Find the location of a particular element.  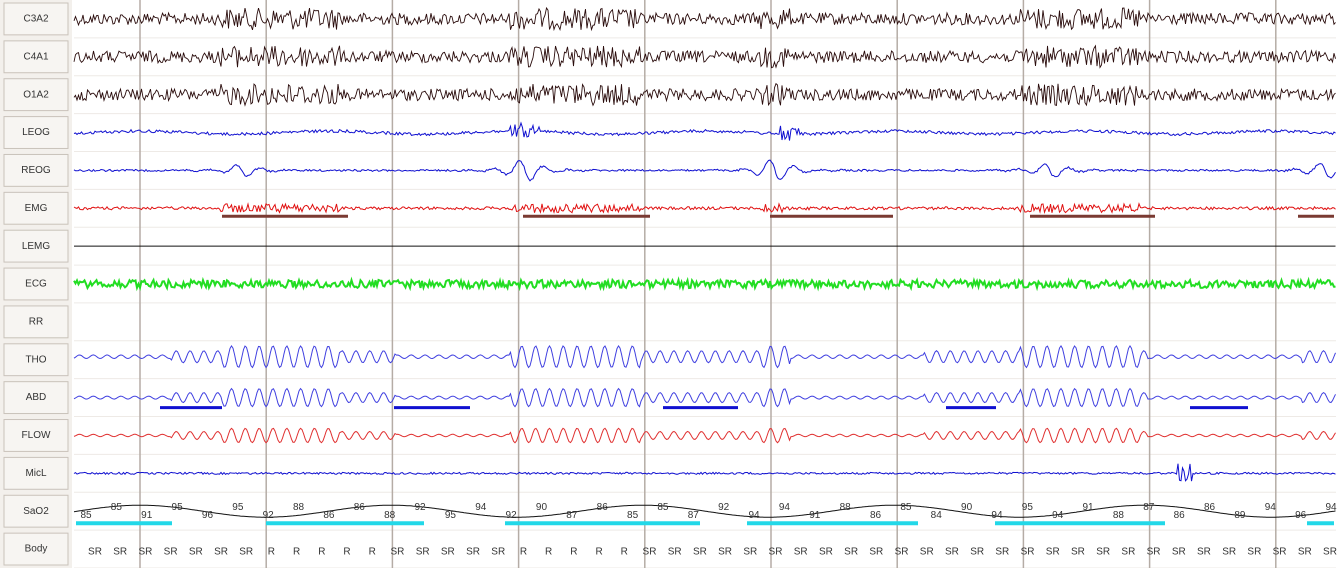

sao2-value: 90 is located at coordinates (967, 507).